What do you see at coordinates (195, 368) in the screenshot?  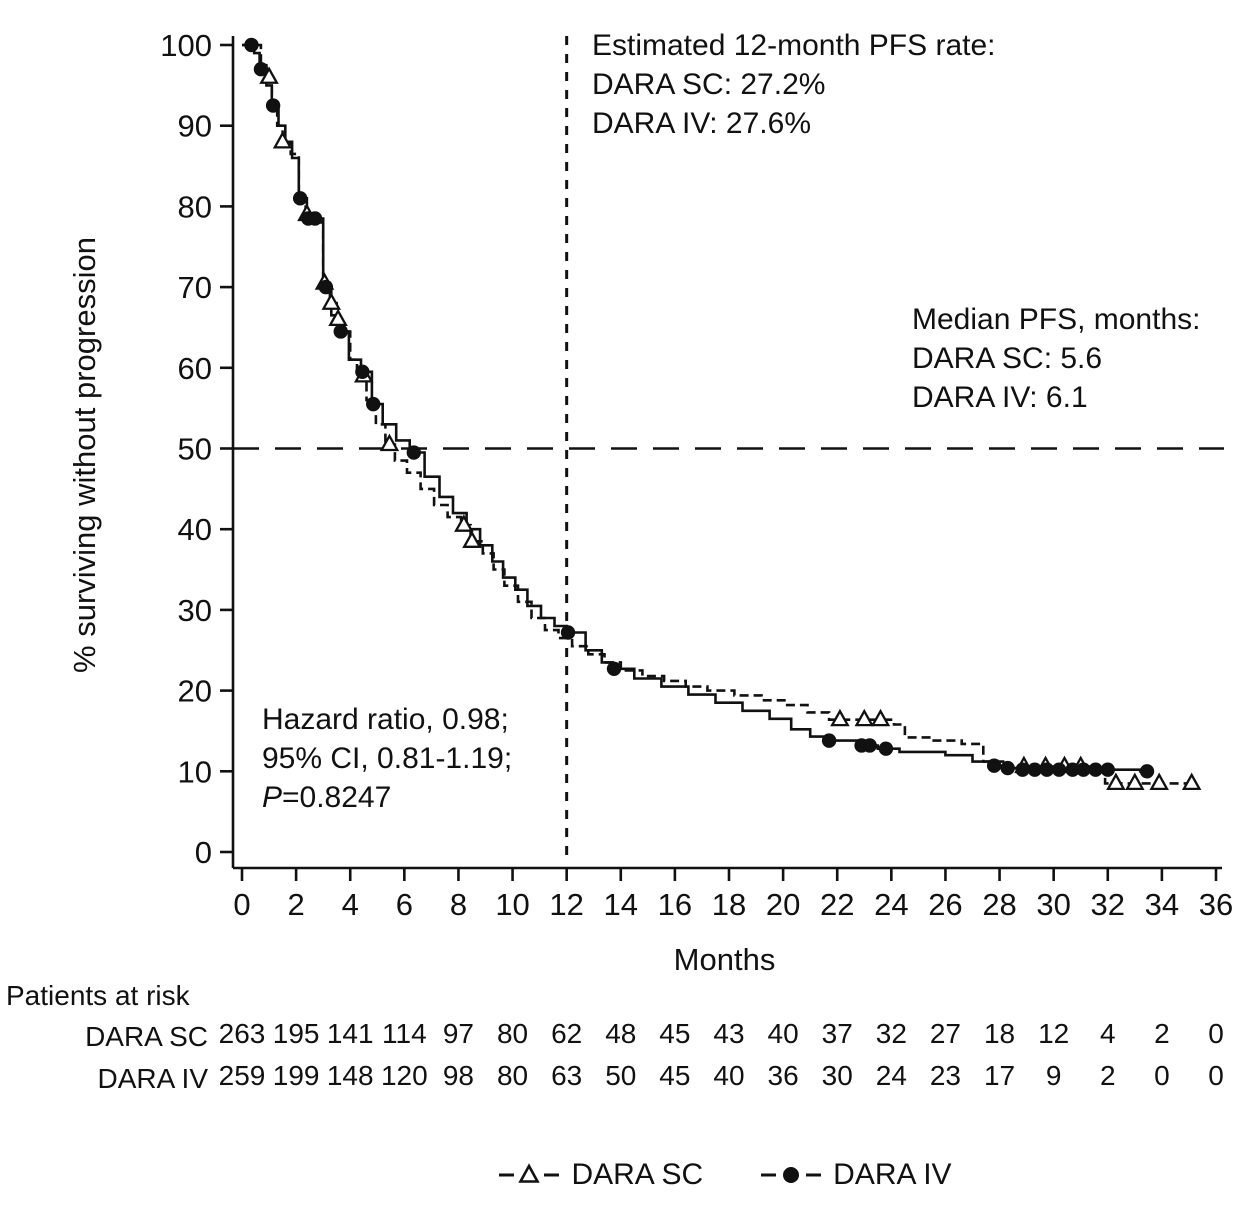 I see `y-tick-label: 60` at bounding box center [195, 368].